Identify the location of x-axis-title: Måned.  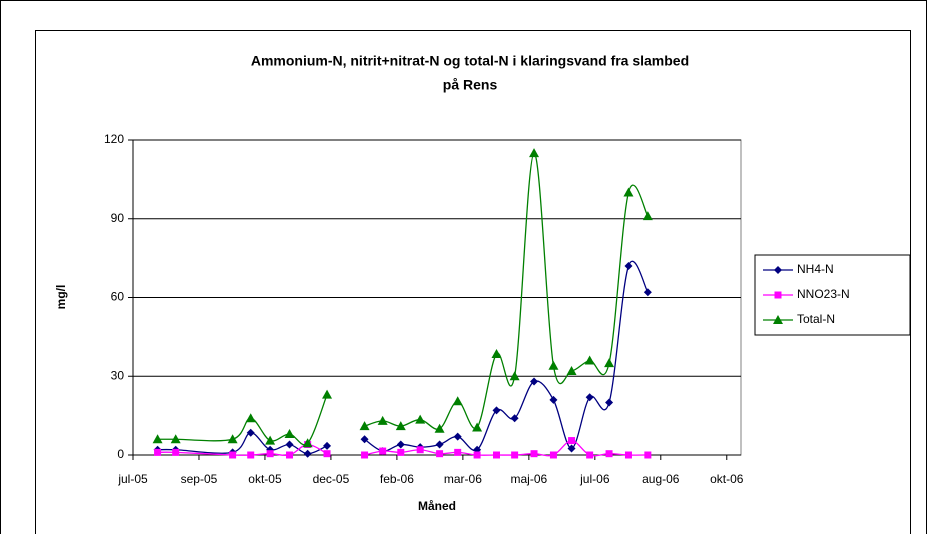
(437, 506).